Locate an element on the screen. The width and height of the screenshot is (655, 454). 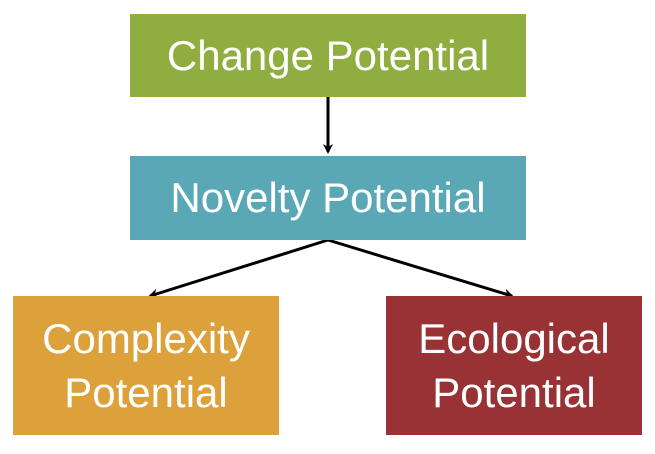
node-change-potential: Change Potential is located at coordinates (328, 55).